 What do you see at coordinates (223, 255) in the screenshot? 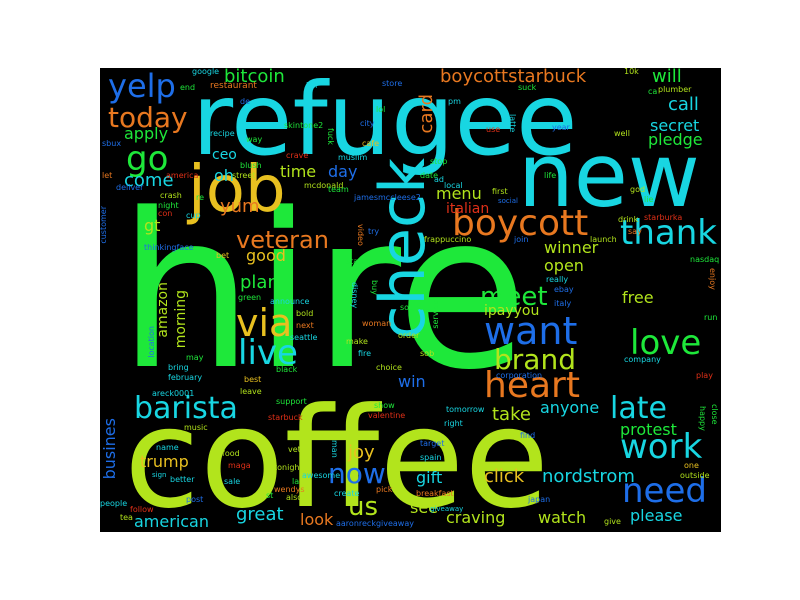
I see `word-bet: bet` at bounding box center [223, 255].